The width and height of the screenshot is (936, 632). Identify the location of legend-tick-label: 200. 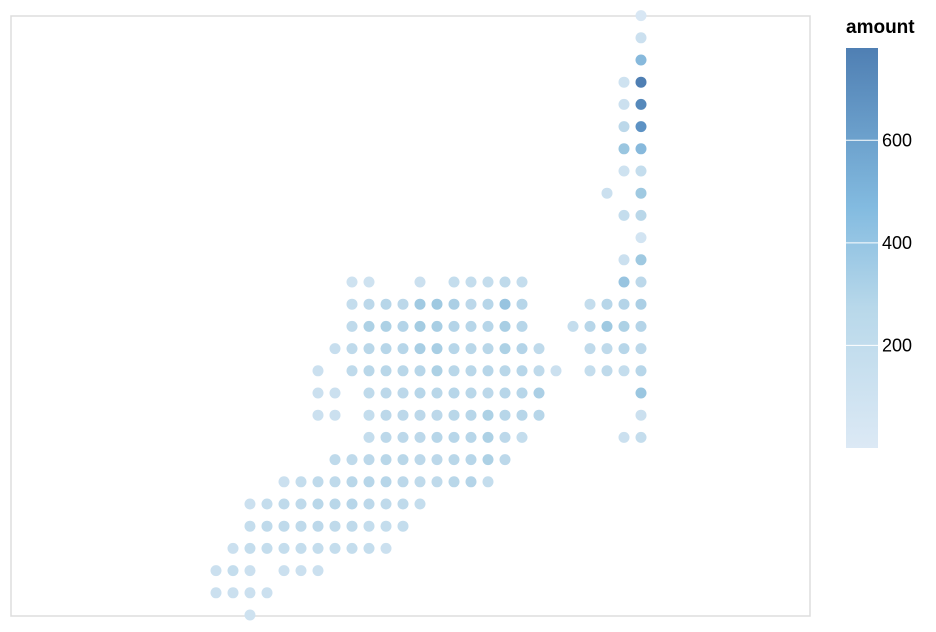
(897, 345).